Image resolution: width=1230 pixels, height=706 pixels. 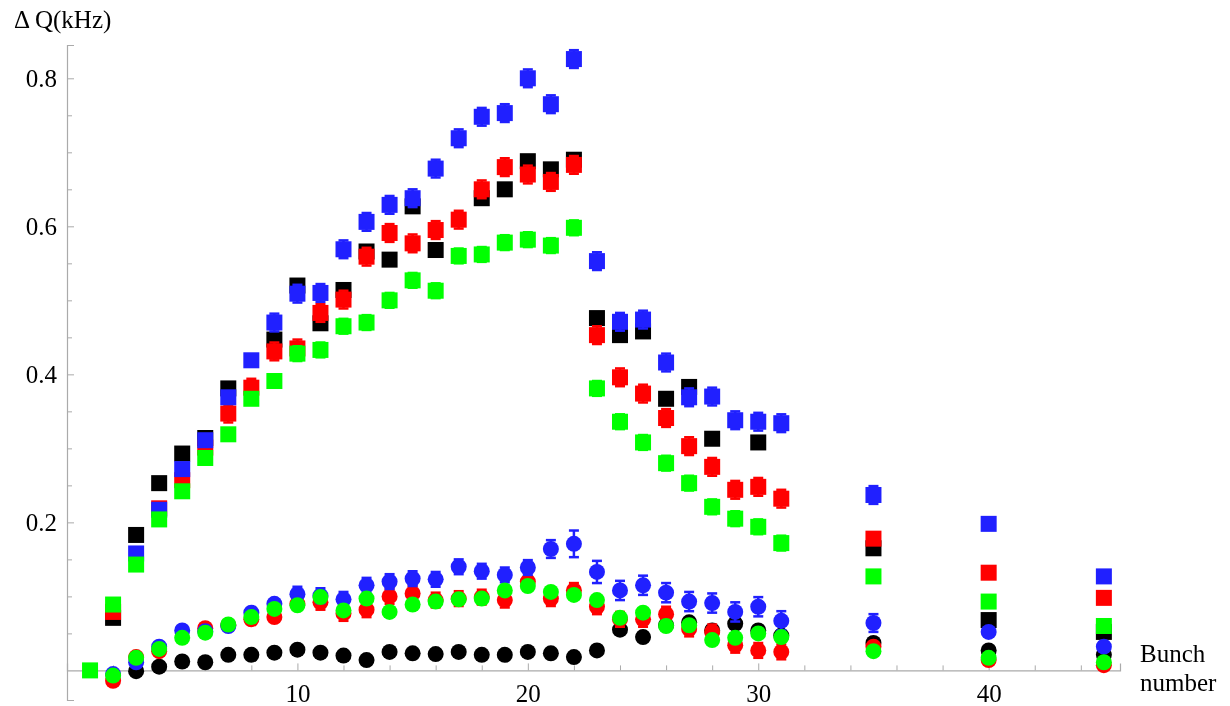 I want to click on y-axis-title: Δ Q(kHz), so click(x=63, y=20).